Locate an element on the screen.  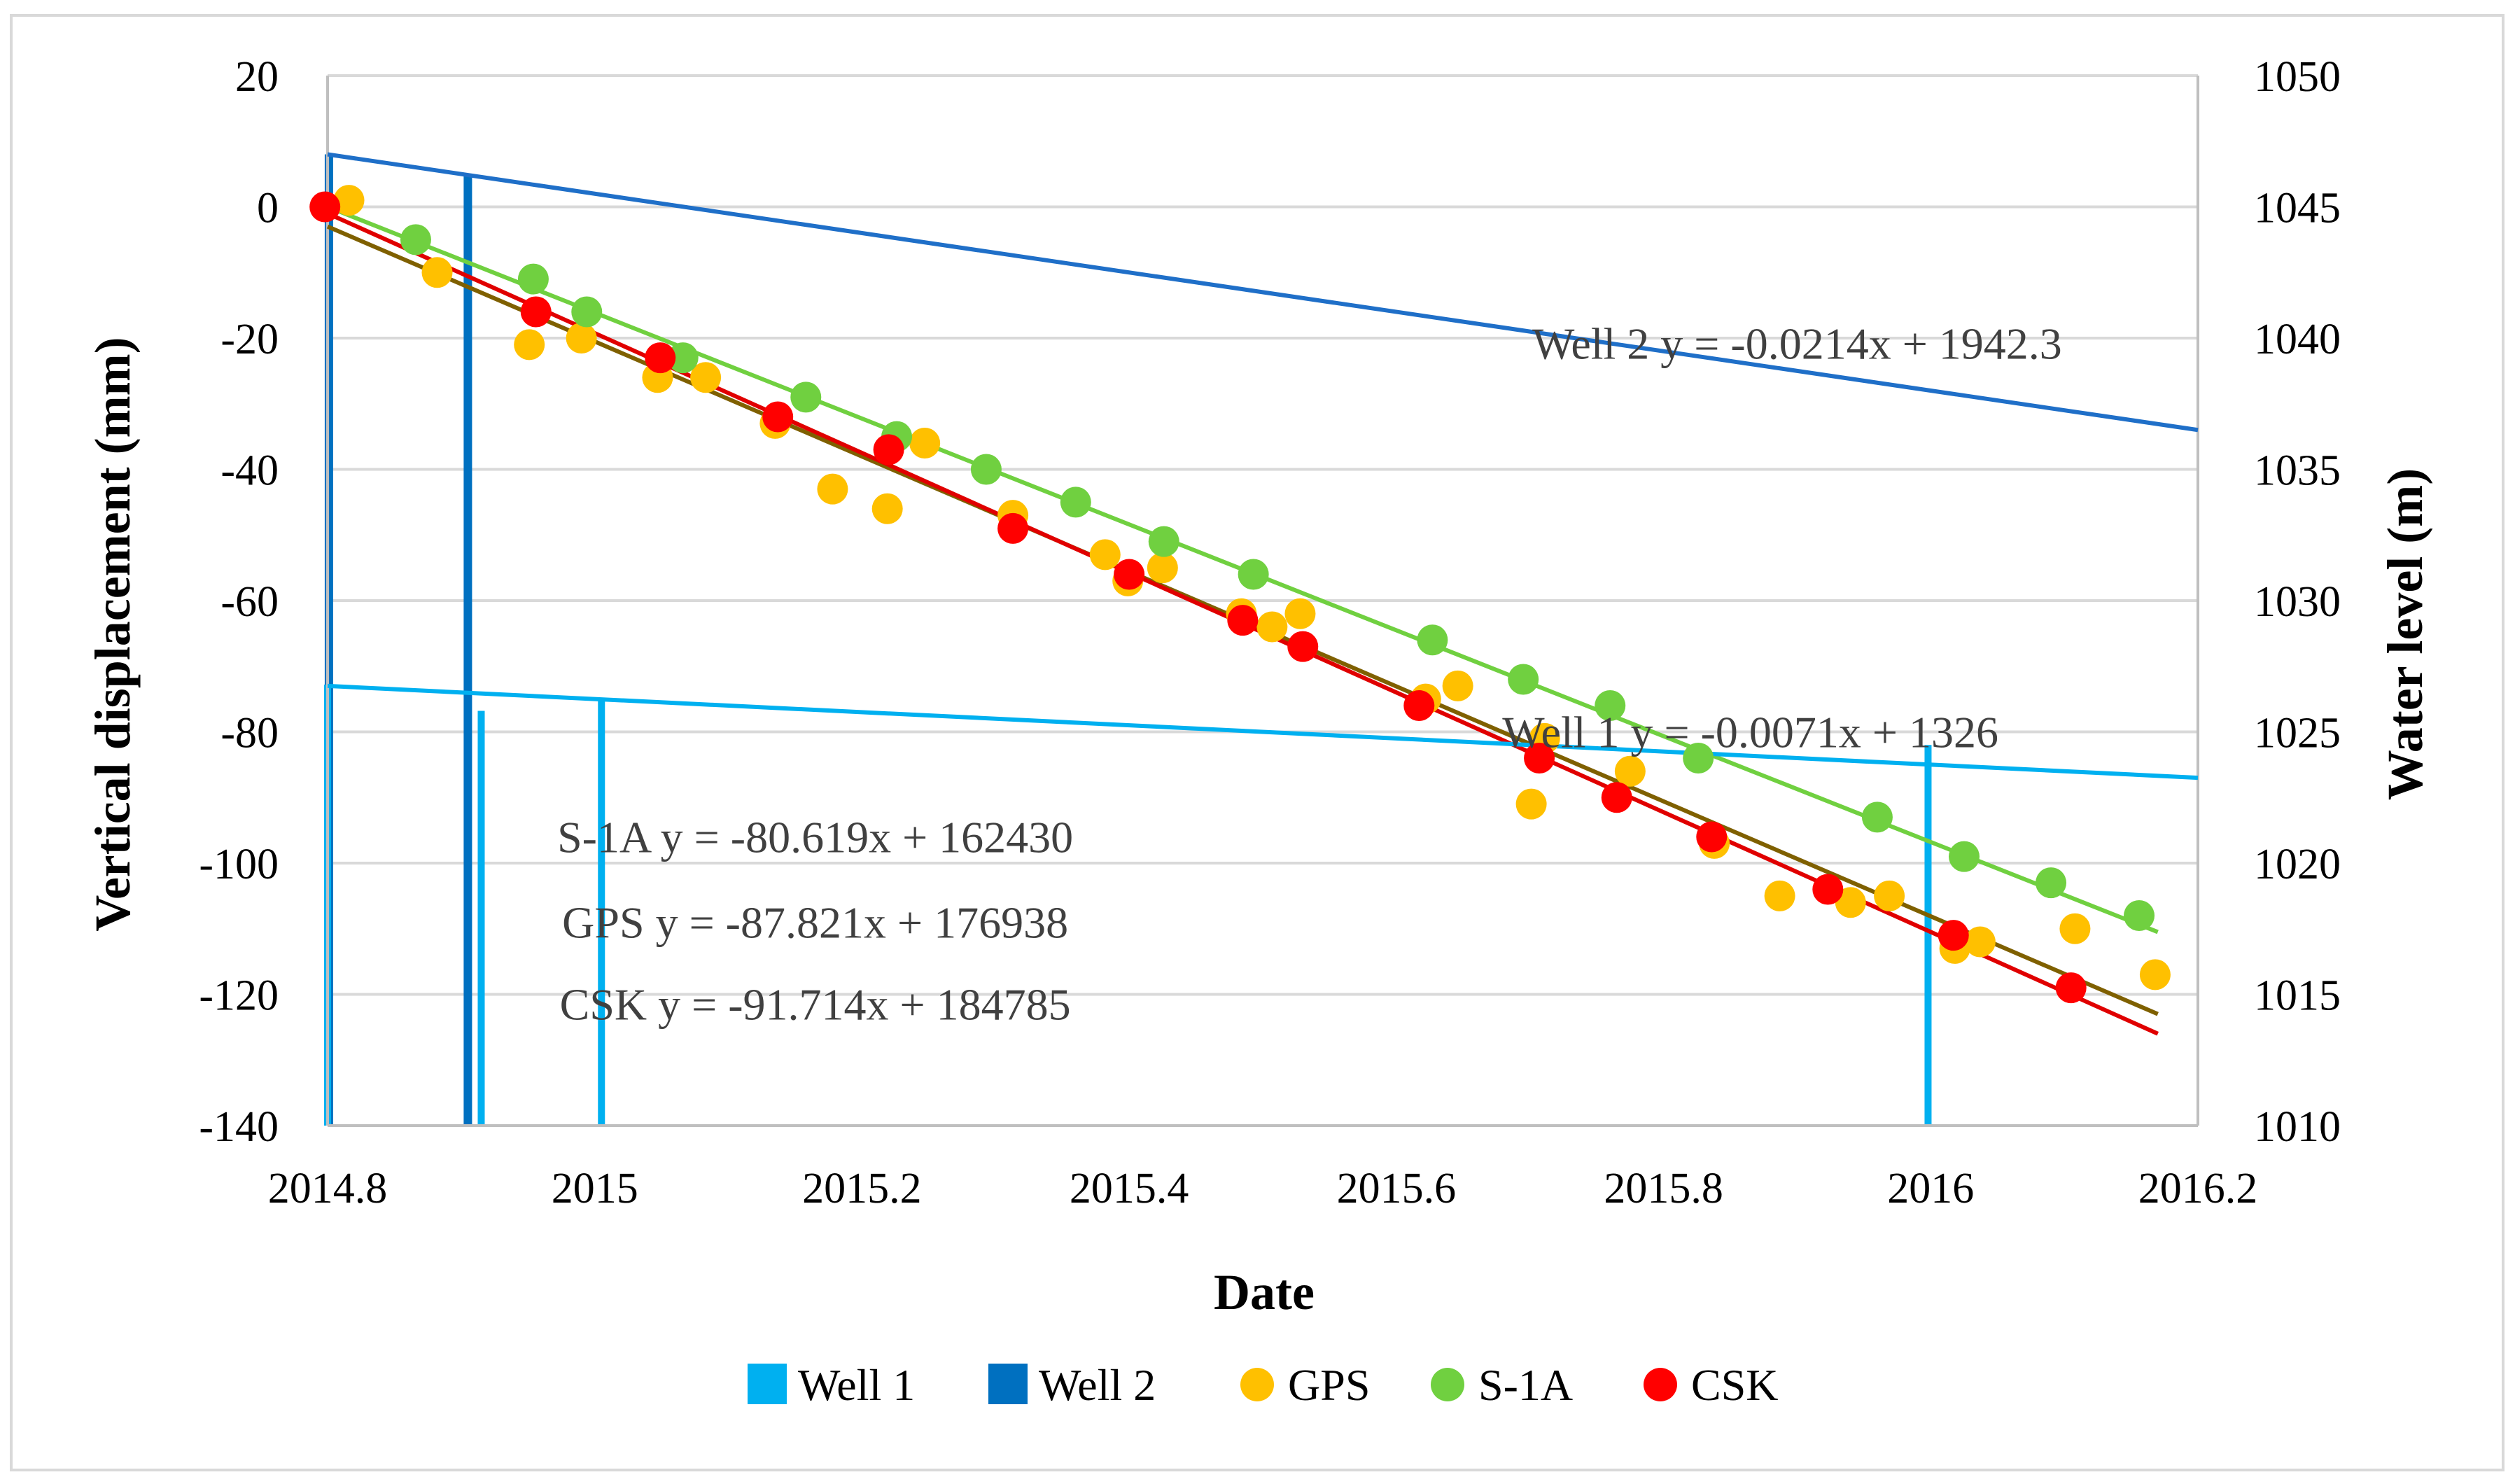
trendline-equation: Well 2 y = -0.0214x + 1942.3 is located at coordinates (1797, 344).